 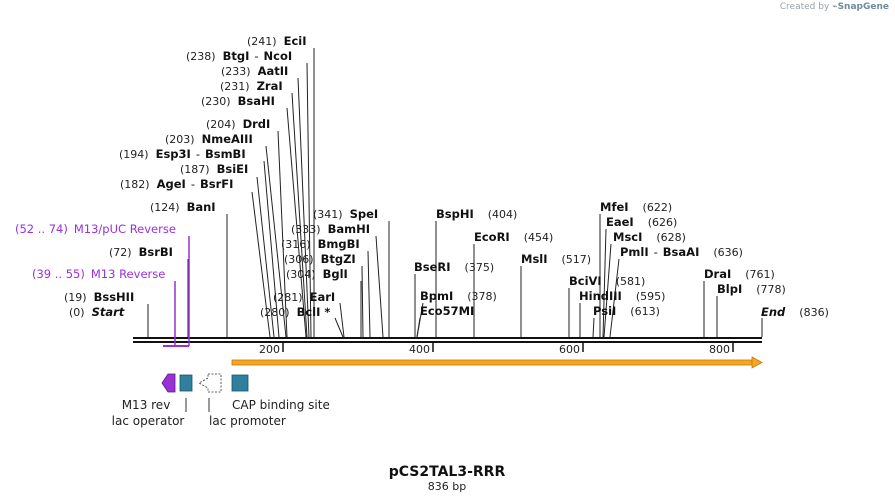 What do you see at coordinates (277, 41) in the screenshot?
I see `site-label: (241) EciI` at bounding box center [277, 41].